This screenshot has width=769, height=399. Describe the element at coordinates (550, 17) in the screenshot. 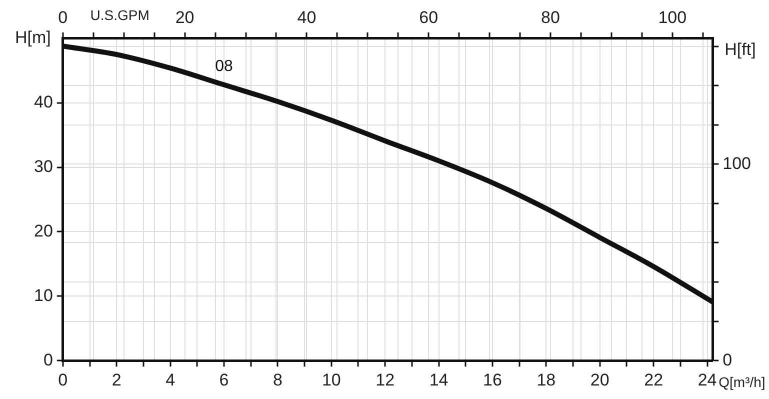

I see `x2-tick-label: 80` at that location.